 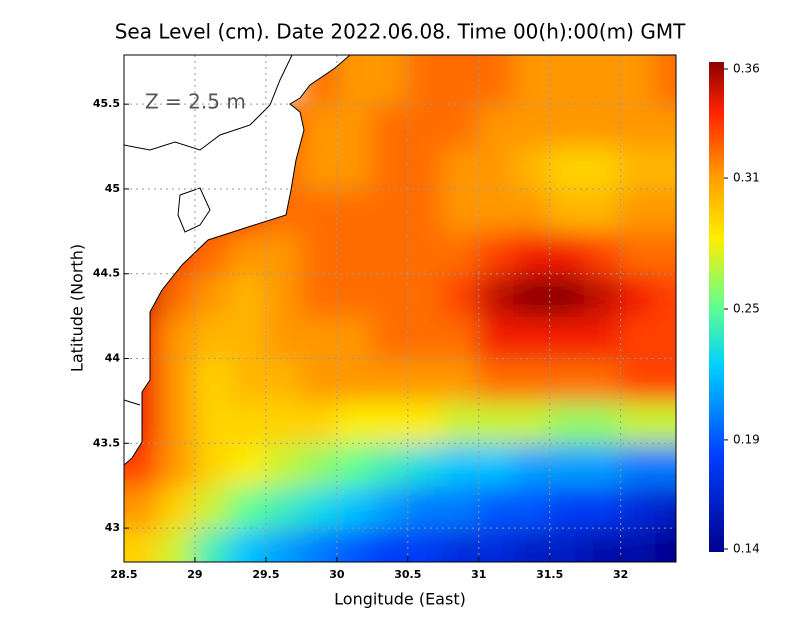 I want to click on colorbar-tick-label: 0.36, so click(x=746, y=69).